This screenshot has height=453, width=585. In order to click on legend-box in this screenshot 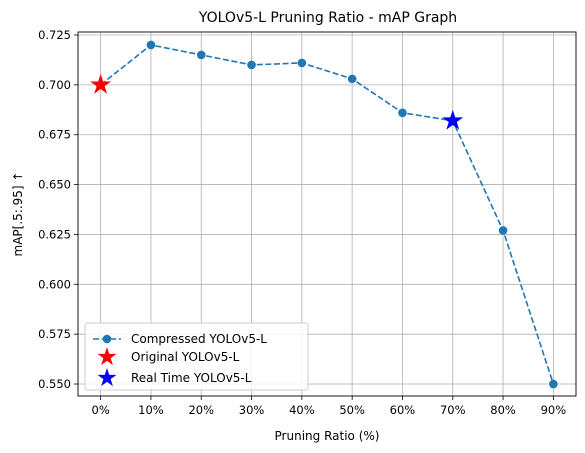, I will do `click(196, 356)`.